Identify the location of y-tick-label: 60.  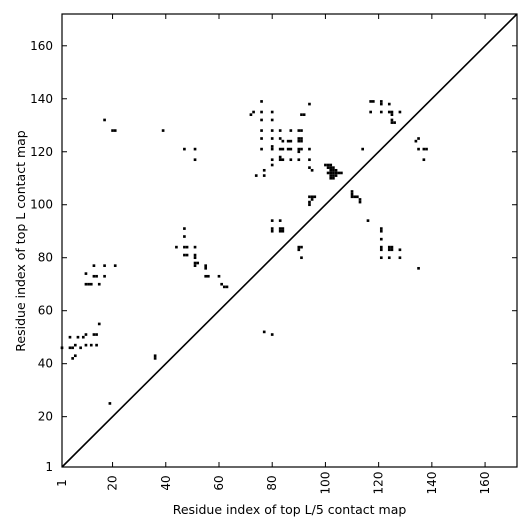
(45, 311).